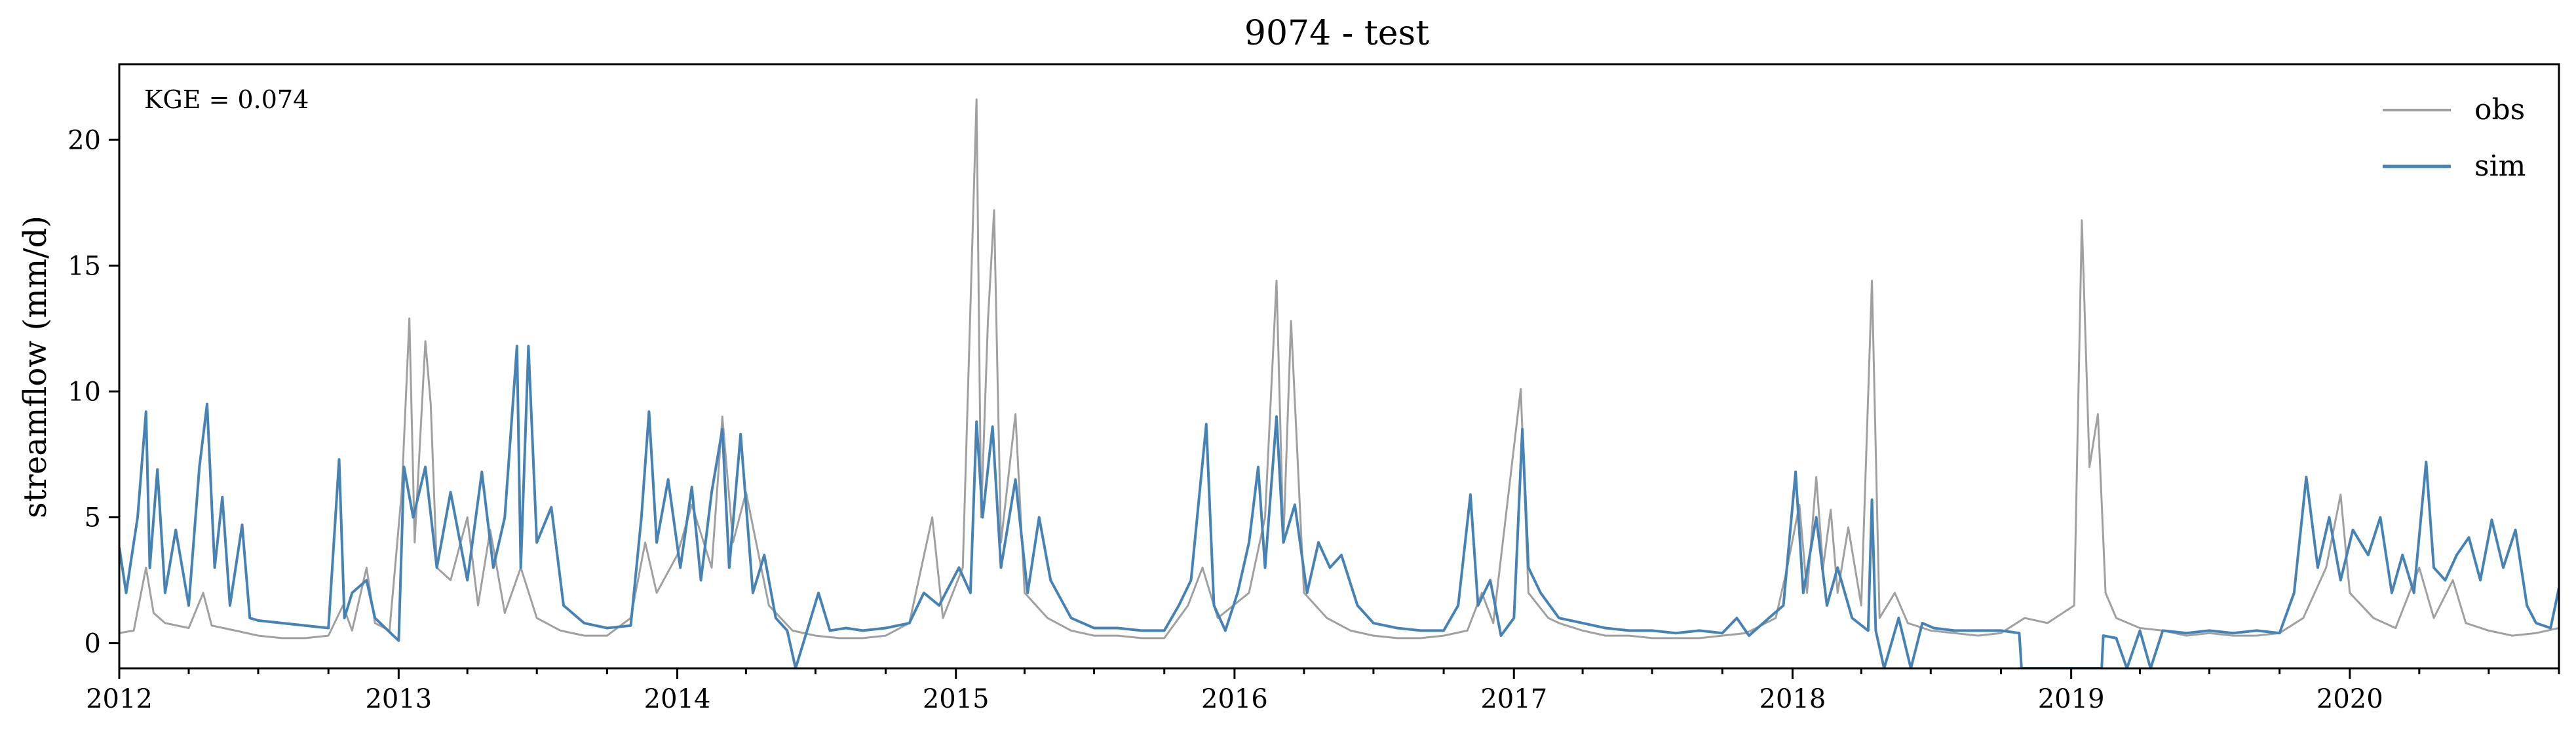  Describe the element at coordinates (226, 100) in the screenshot. I see `kge-annotation: KGE = 0.074` at that location.